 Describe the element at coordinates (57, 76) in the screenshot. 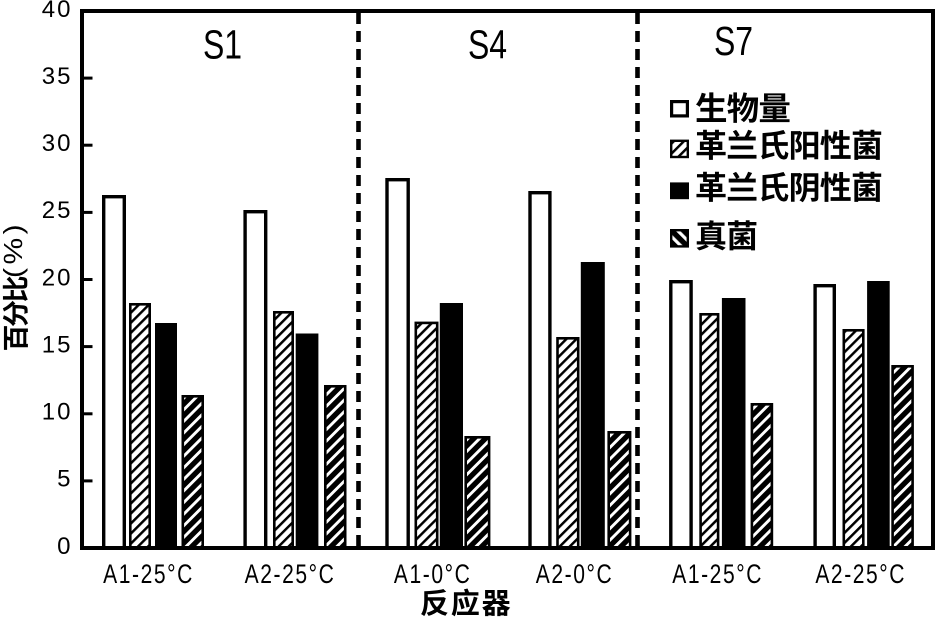

I see `svg-text: 35` at that location.